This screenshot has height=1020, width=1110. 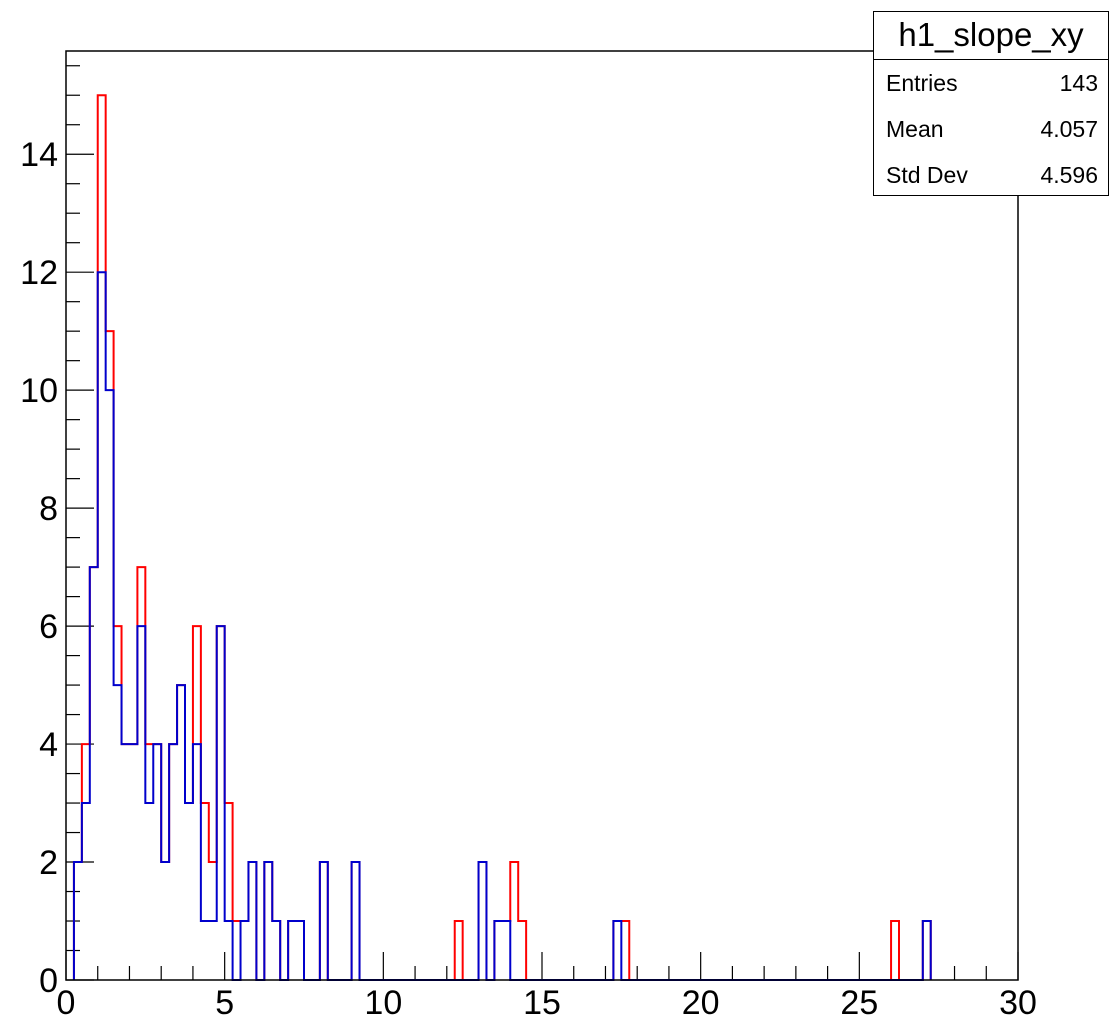 What do you see at coordinates (48, 509) in the screenshot?
I see `y-tick-label: 8` at bounding box center [48, 509].